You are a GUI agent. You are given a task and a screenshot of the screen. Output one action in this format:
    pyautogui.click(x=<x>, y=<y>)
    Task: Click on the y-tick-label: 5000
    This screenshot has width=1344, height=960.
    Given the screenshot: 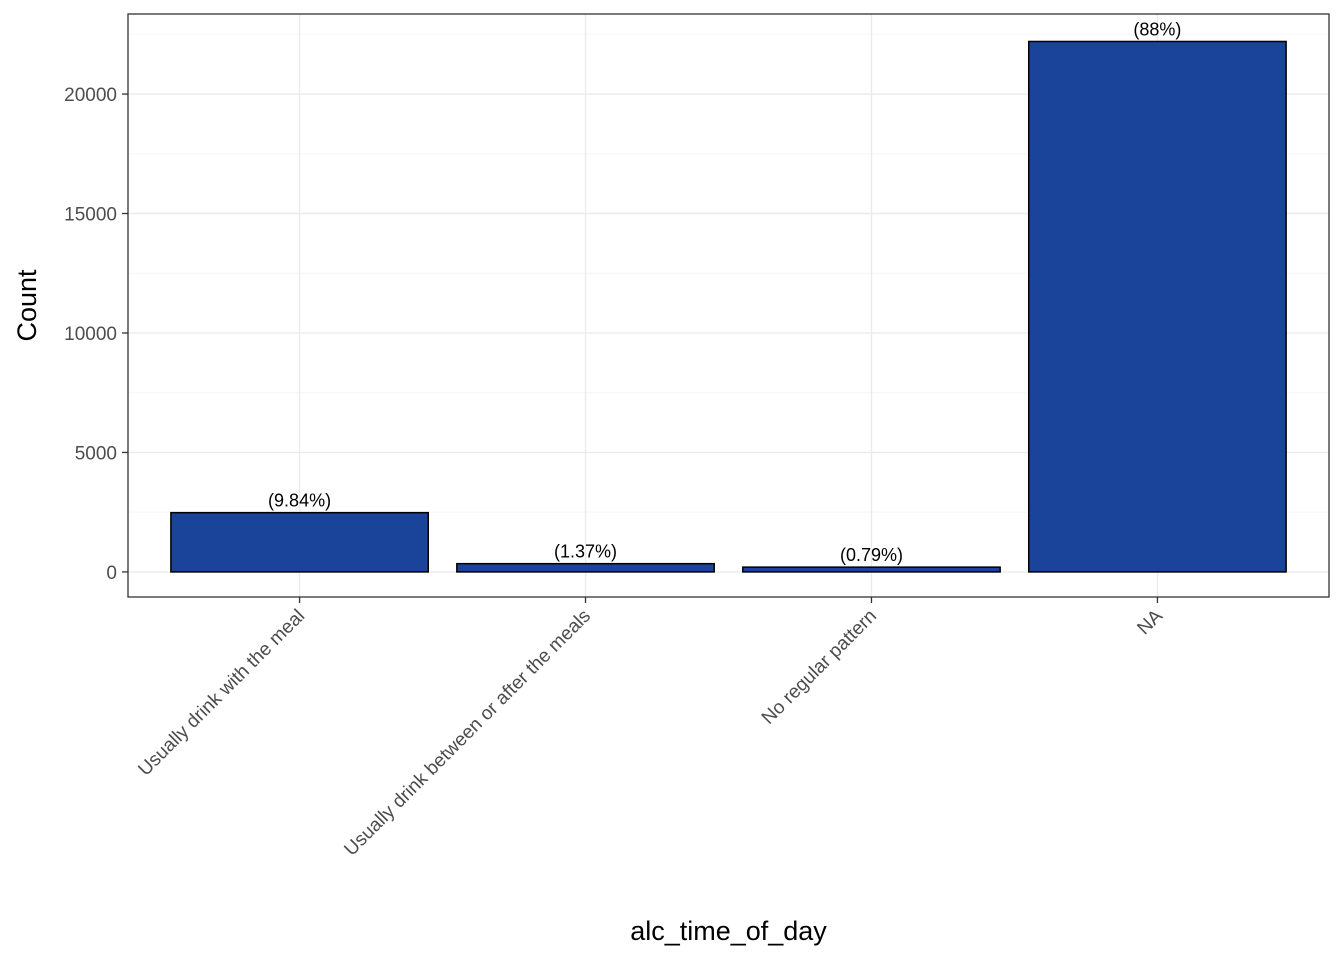 What is the action you would take?
    pyautogui.click(x=96, y=453)
    